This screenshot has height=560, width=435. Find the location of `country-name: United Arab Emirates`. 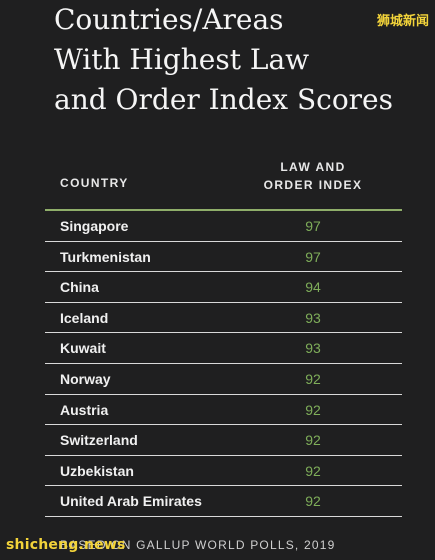

country-name: United Arab Emirates is located at coordinates (131, 501).